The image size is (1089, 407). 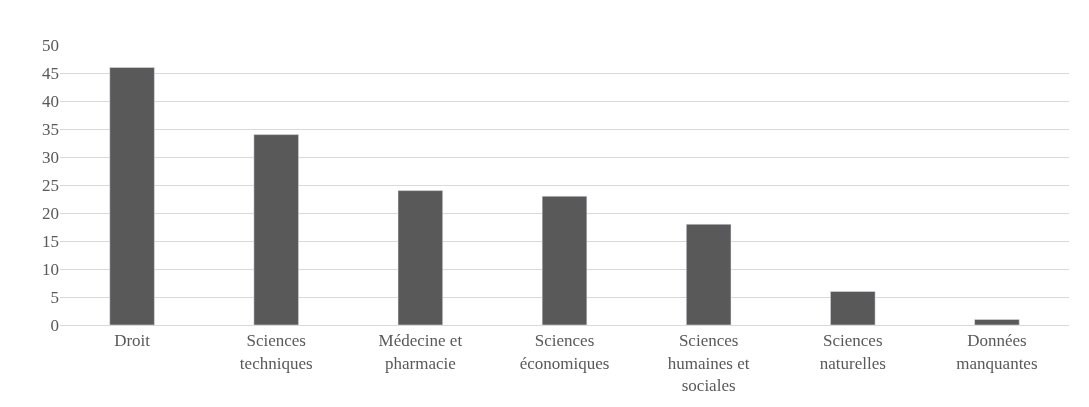 What do you see at coordinates (50, 129) in the screenshot?
I see `y-tick-label: 35` at bounding box center [50, 129].